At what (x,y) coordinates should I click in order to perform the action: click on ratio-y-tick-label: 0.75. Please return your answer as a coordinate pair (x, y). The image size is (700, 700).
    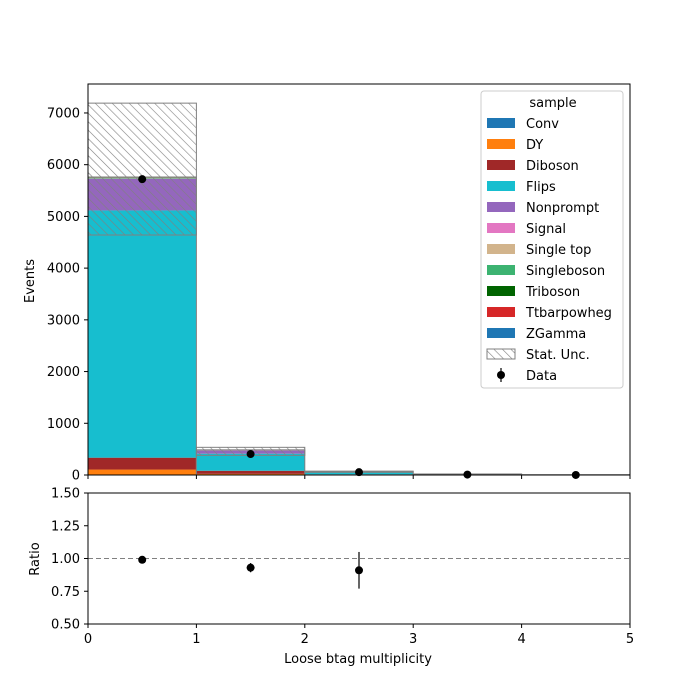
    Looking at the image, I should click on (65, 592).